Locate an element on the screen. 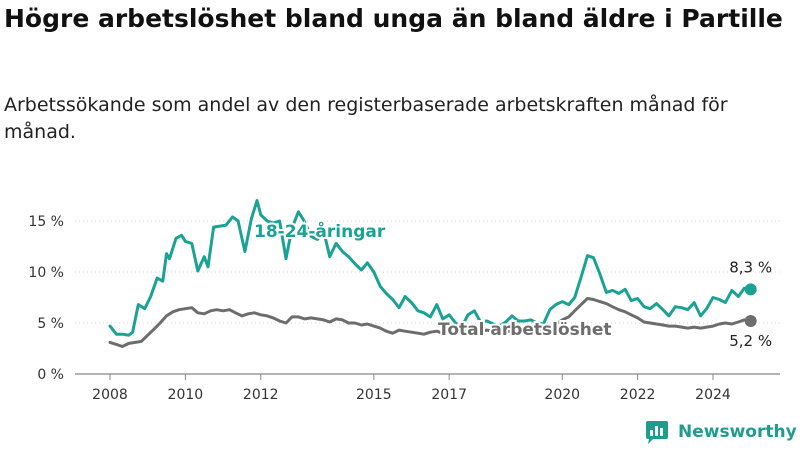  x-tick-label: 2017 is located at coordinates (449, 395).